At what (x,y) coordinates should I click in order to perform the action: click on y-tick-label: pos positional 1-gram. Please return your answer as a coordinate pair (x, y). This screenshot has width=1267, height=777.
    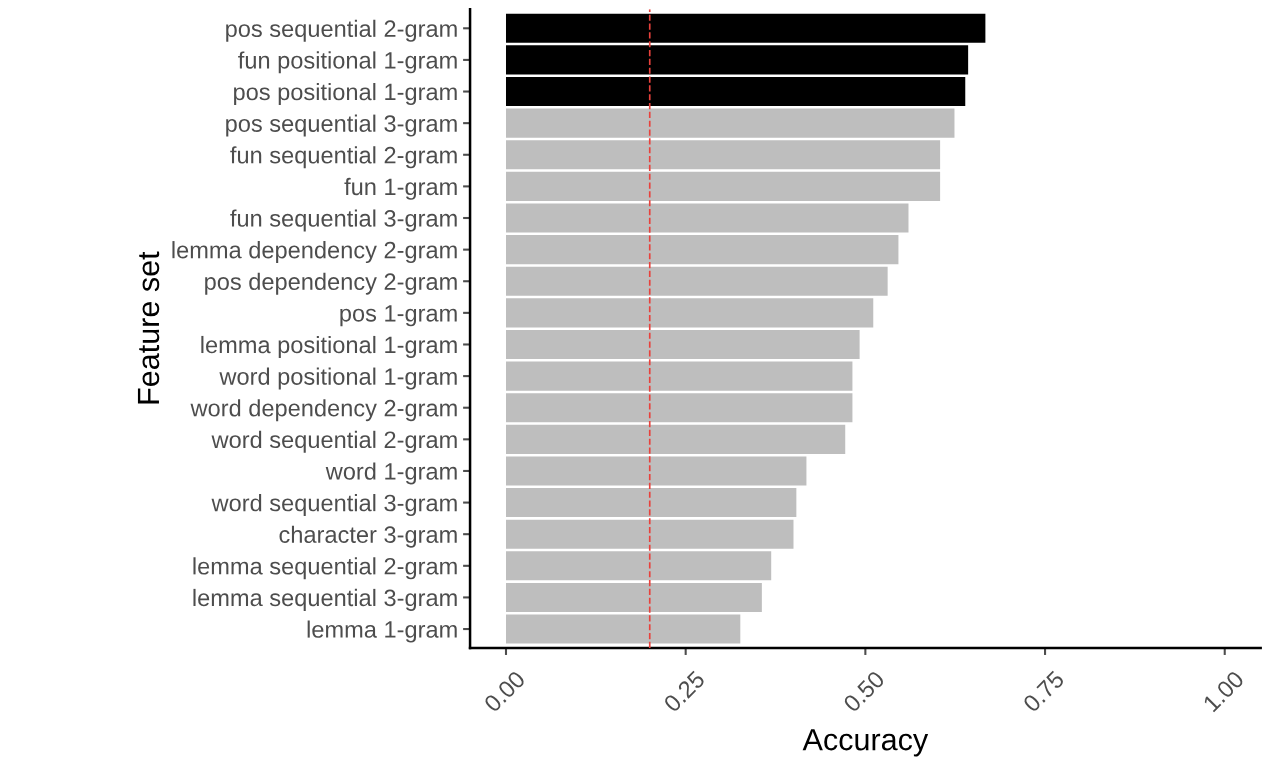
    Looking at the image, I should click on (345, 93).